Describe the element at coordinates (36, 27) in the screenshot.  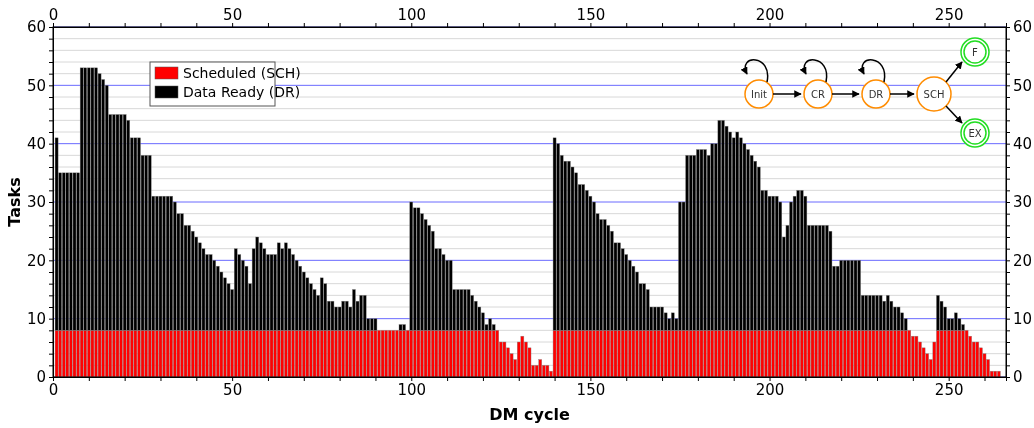
I see `y-tick-label: 60` at that location.